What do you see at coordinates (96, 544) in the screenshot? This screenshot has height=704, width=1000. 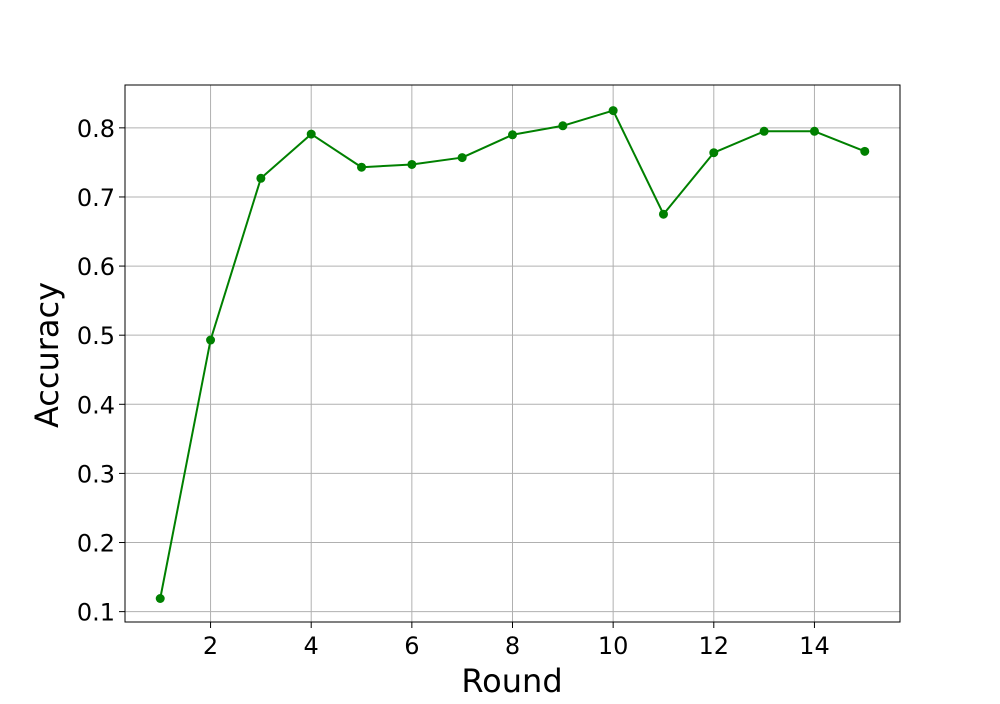 I see `y-tick-label: 0.2` at bounding box center [96, 544].